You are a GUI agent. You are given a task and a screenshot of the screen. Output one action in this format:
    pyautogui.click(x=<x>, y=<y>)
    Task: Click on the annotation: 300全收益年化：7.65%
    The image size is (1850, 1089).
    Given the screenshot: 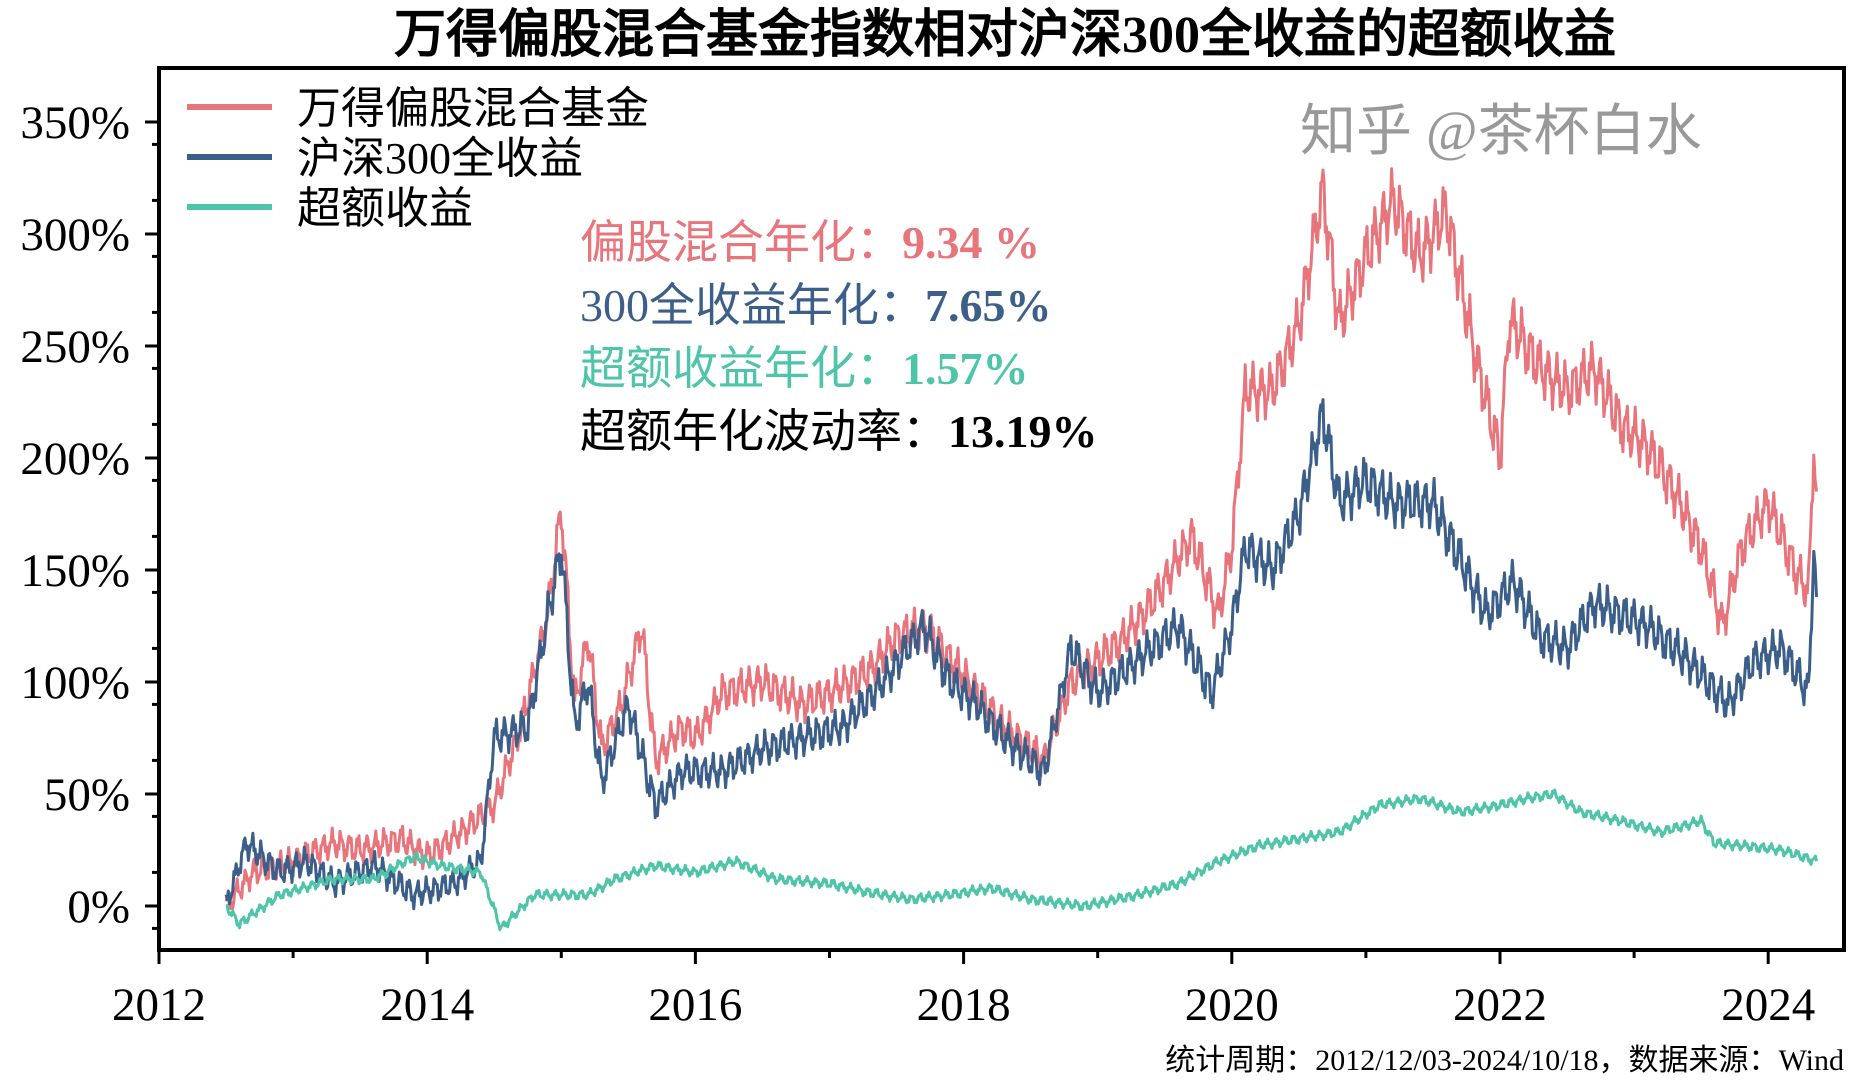 What is the action you would take?
    pyautogui.click(x=816, y=305)
    